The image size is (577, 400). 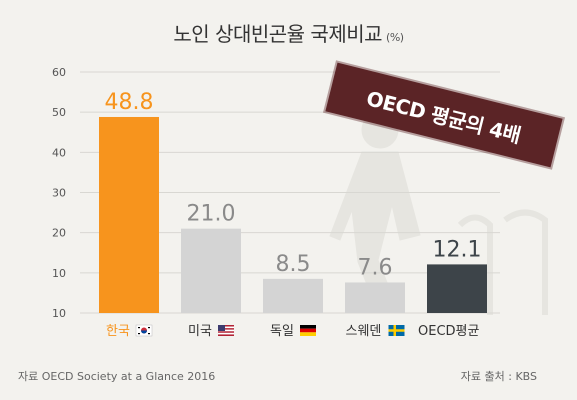 I want to click on korea-flag-icon, so click(x=144, y=330).